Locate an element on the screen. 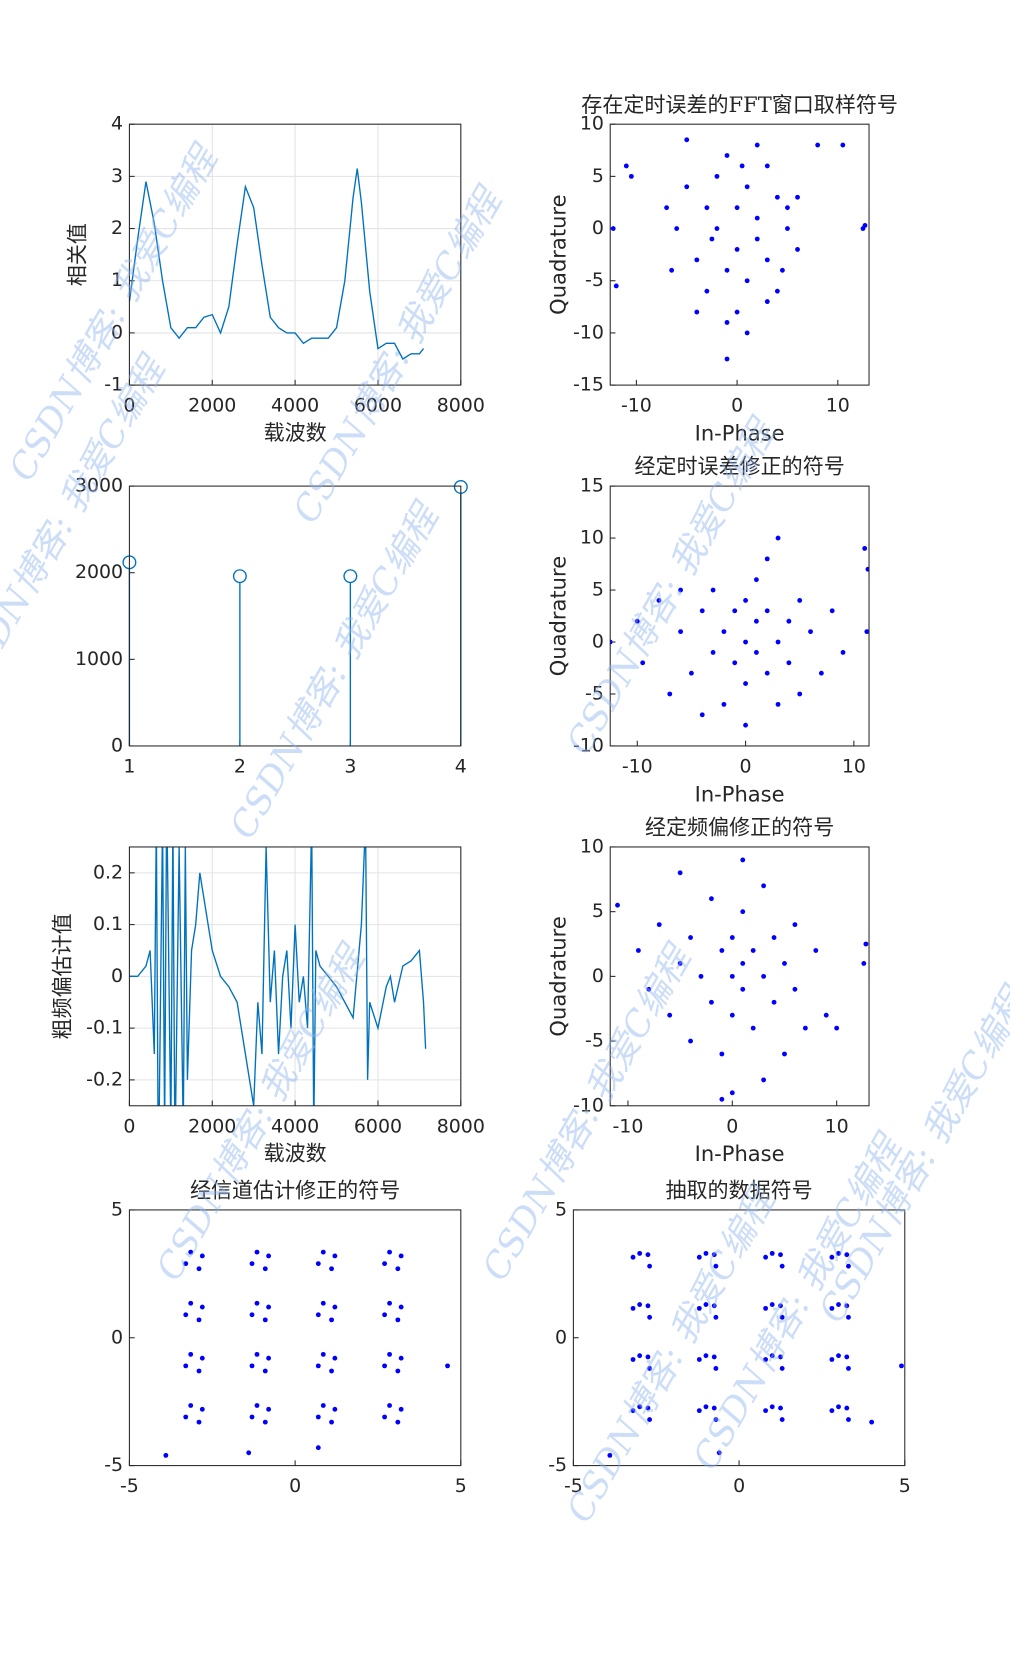  x-tick-label: 1 is located at coordinates (129, 767).